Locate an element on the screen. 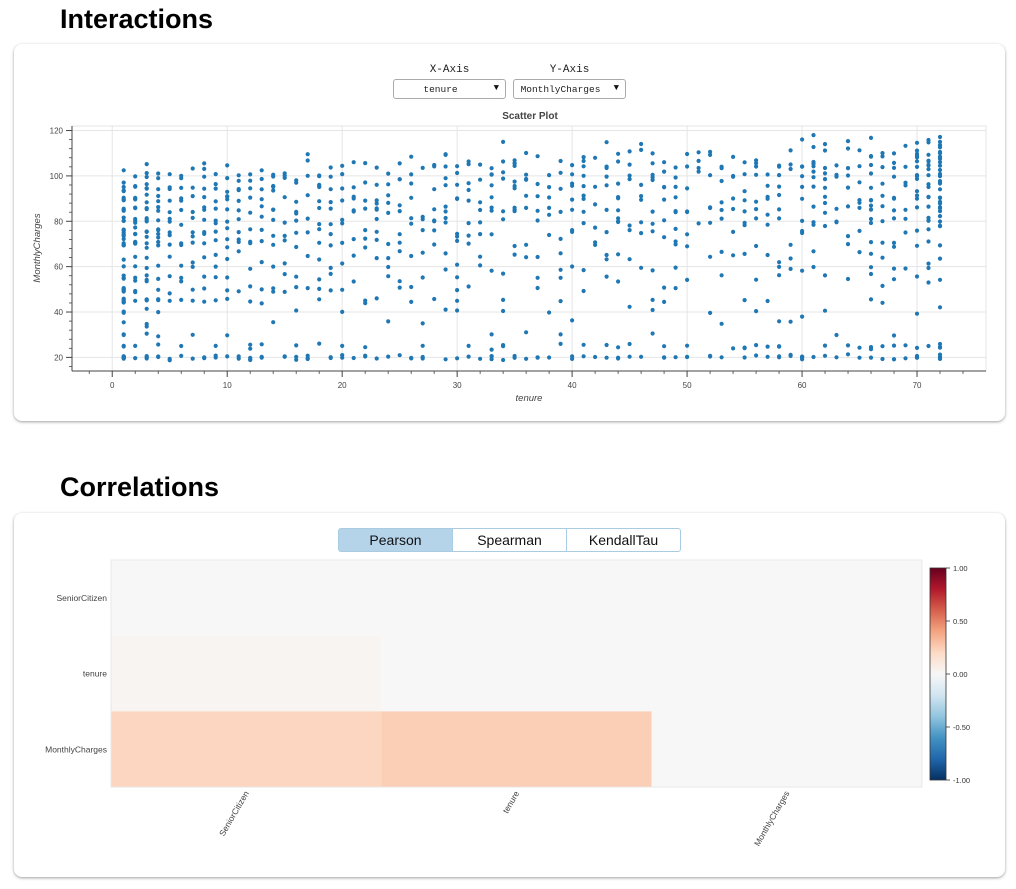 The width and height of the screenshot is (1016, 889). y-axis-select: MonthlyCharges ▼ is located at coordinates (569, 89).